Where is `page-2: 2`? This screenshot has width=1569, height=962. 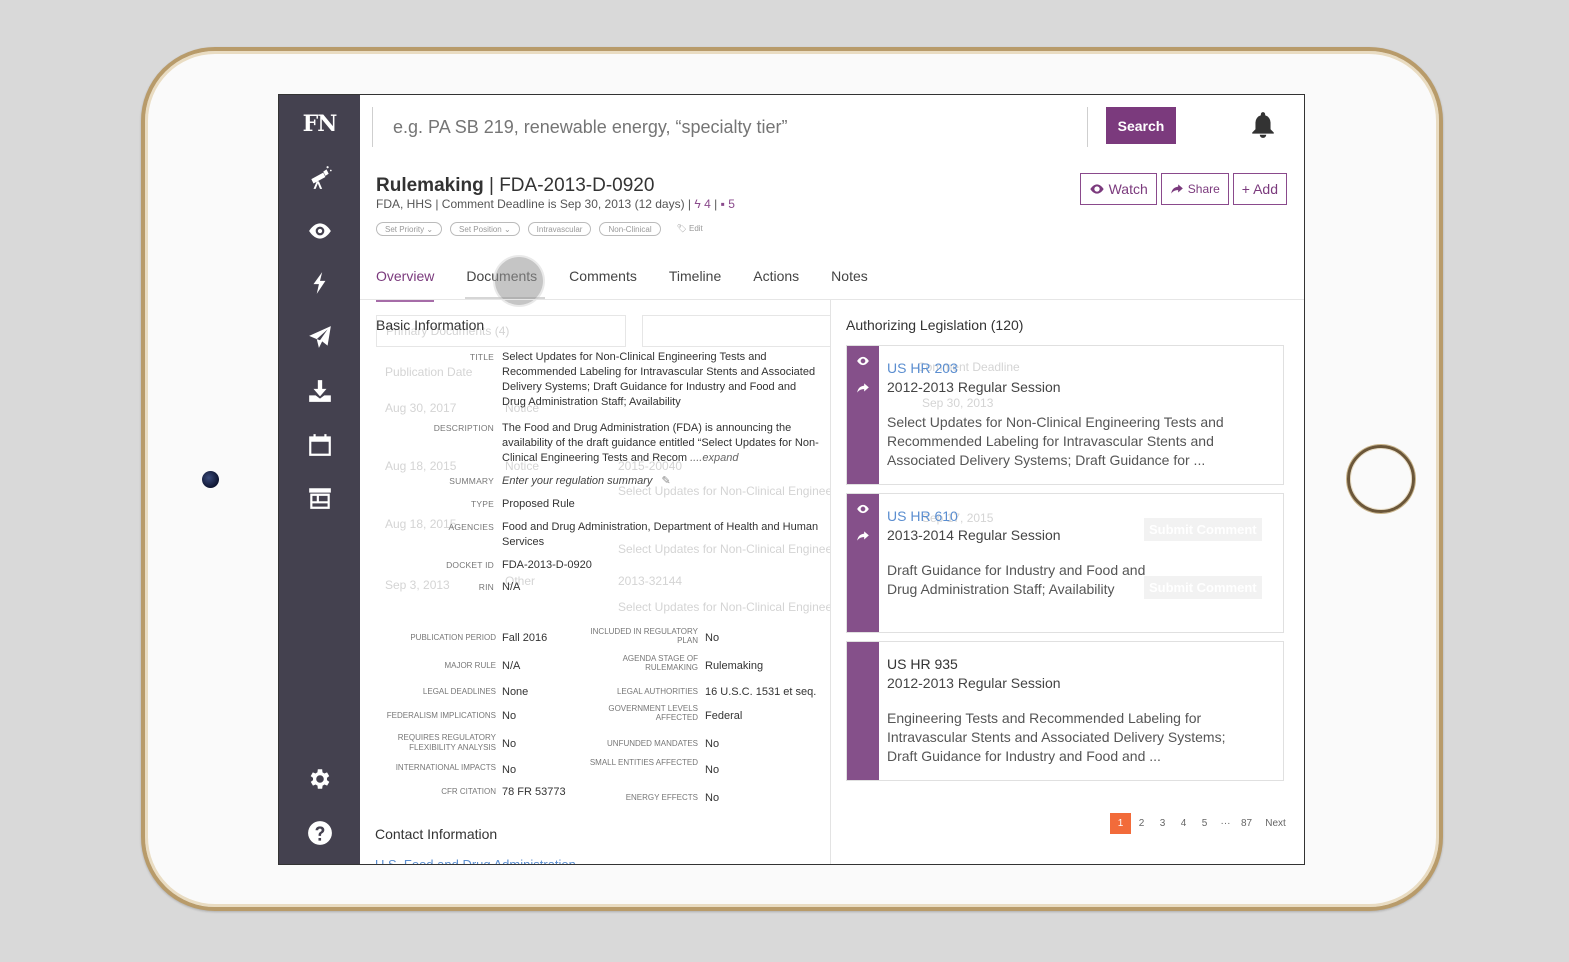 page-2: 2 is located at coordinates (1141, 823).